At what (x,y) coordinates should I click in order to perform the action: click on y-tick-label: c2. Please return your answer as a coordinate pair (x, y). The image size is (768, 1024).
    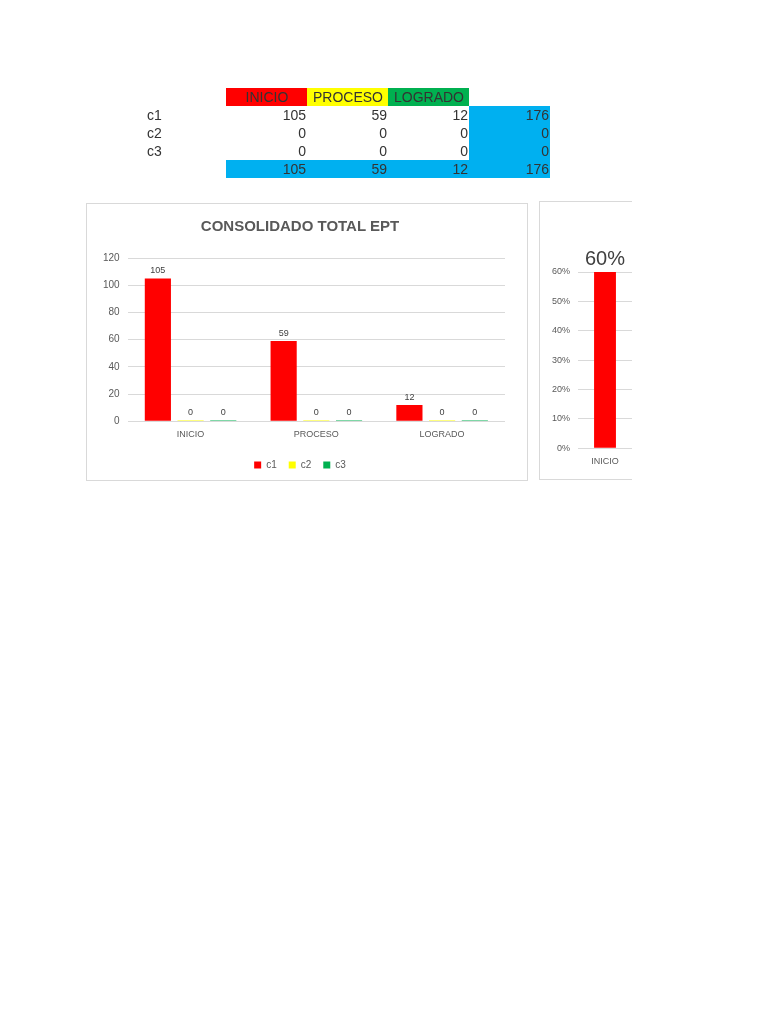
    Looking at the image, I should click on (154, 133).